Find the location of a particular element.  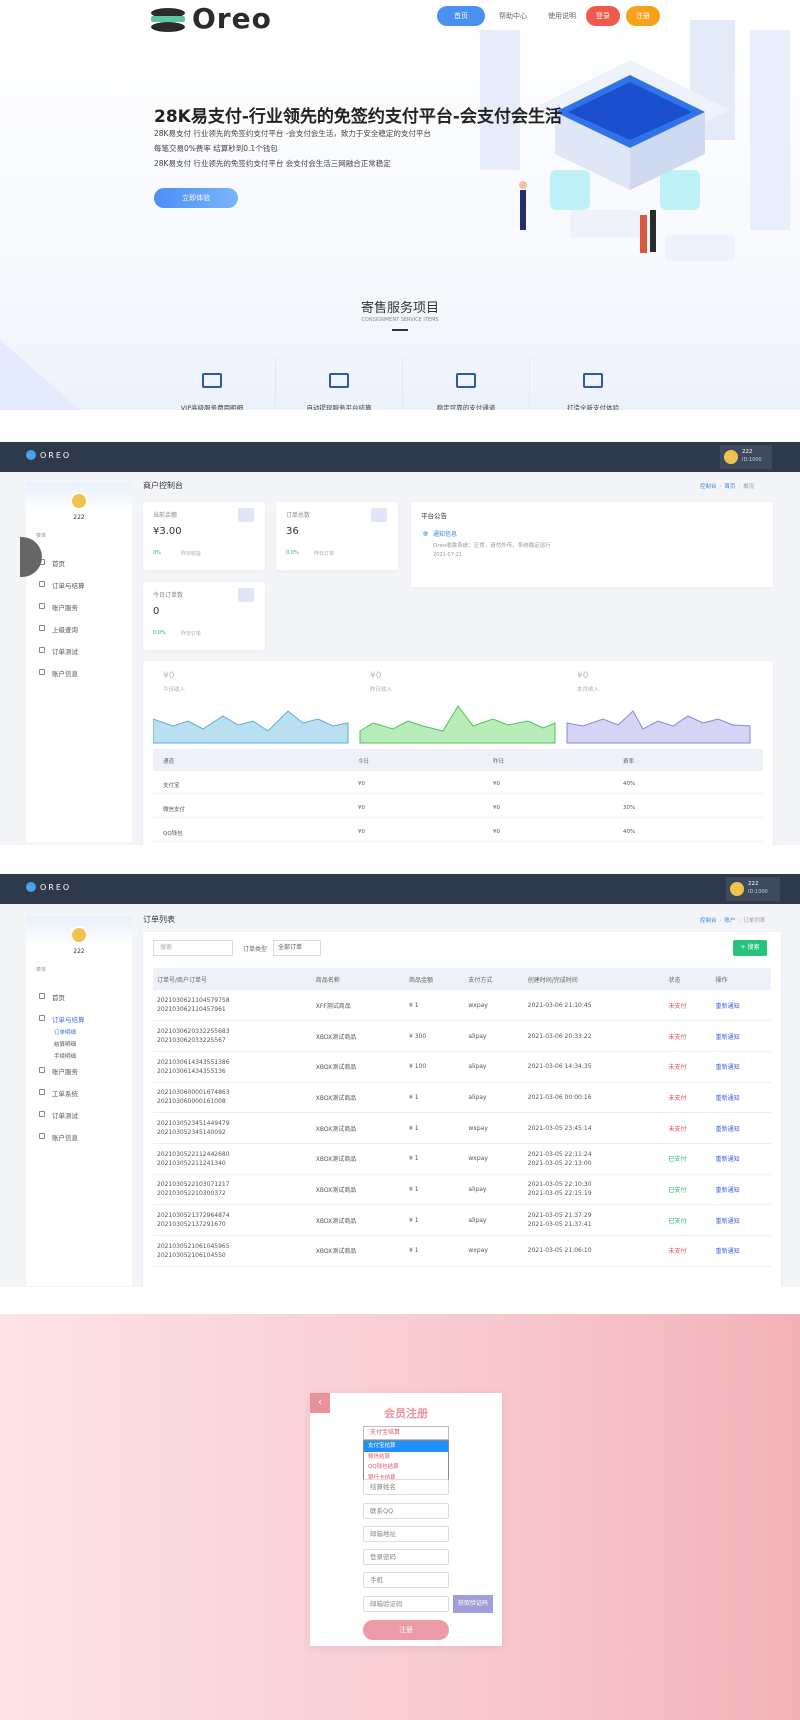

nav-item: 登录 is located at coordinates (603, 16).